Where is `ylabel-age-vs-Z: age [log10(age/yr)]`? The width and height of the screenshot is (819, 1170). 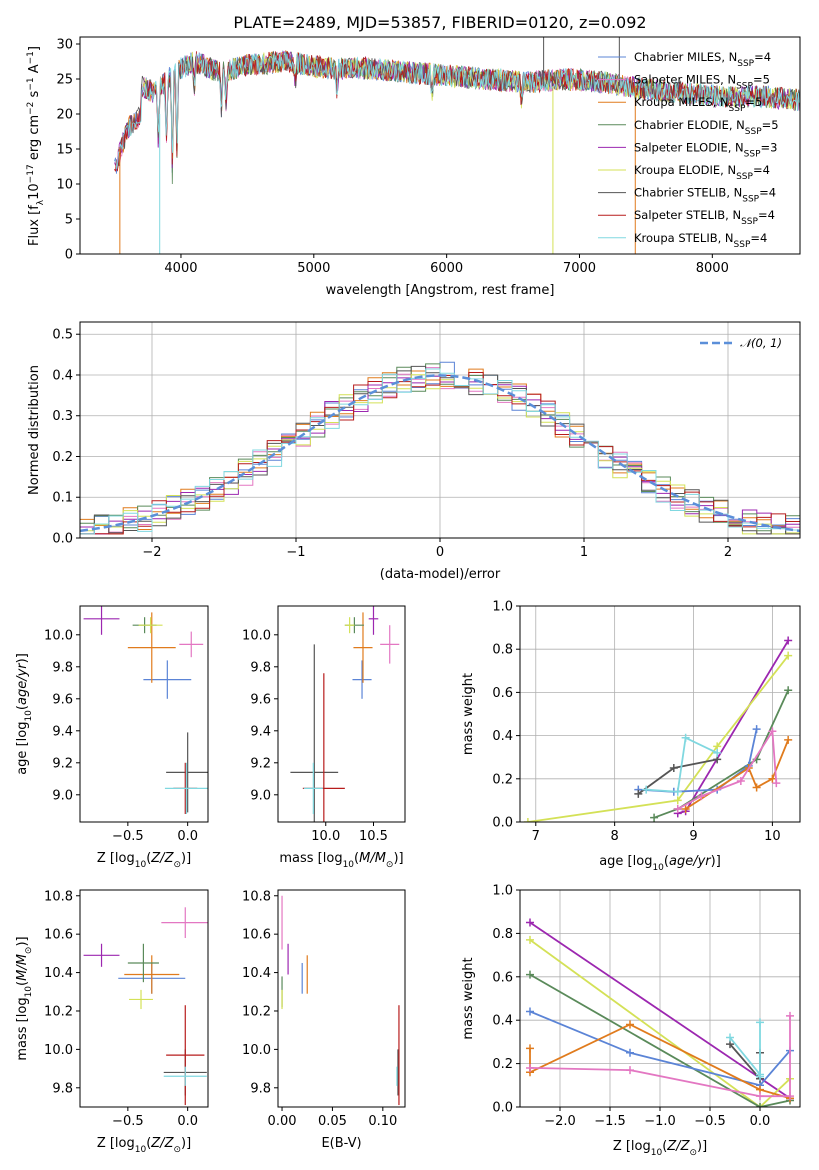 ylabel-age-vs-Z: age [log10(age/yr)] is located at coordinates (24, 714).